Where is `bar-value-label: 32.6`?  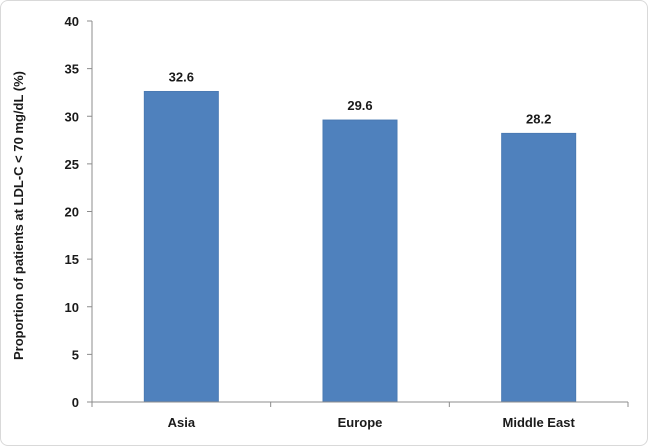
bar-value-label: 32.6 is located at coordinates (181, 76).